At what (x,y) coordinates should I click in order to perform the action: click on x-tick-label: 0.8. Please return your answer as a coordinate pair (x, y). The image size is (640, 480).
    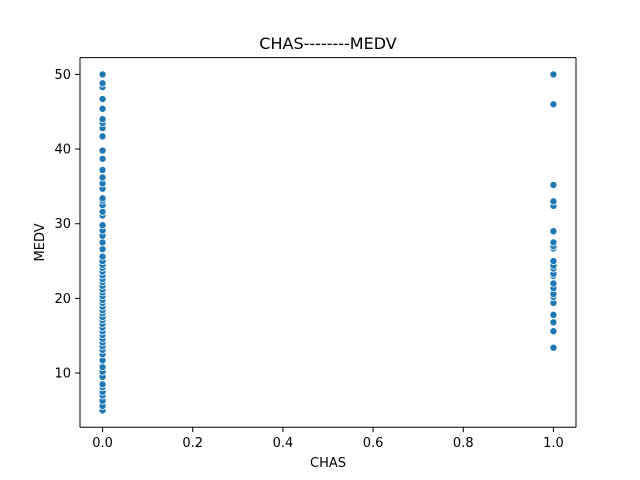
    Looking at the image, I should click on (463, 443).